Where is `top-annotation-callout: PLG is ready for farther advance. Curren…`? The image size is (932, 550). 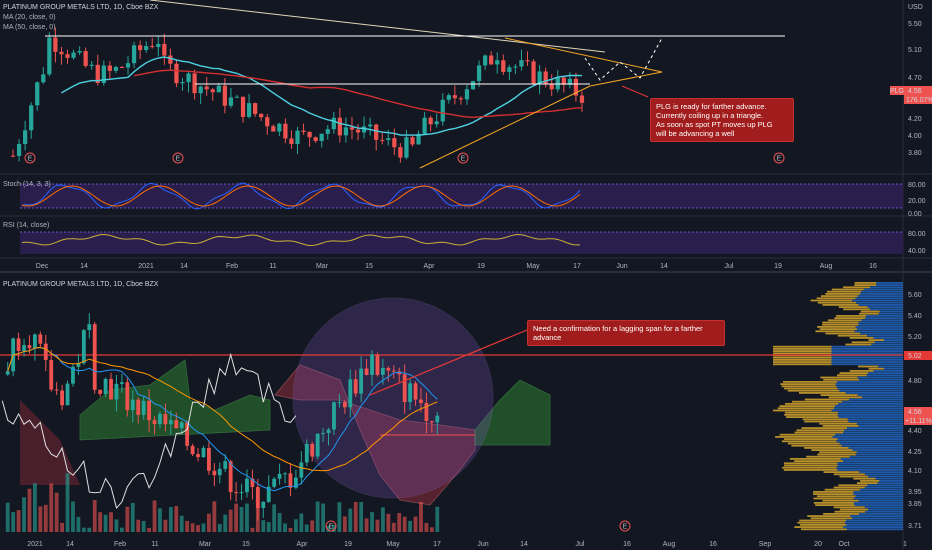
top-annotation-callout: PLG is ready for farther advance. Curren… is located at coordinates (722, 120).